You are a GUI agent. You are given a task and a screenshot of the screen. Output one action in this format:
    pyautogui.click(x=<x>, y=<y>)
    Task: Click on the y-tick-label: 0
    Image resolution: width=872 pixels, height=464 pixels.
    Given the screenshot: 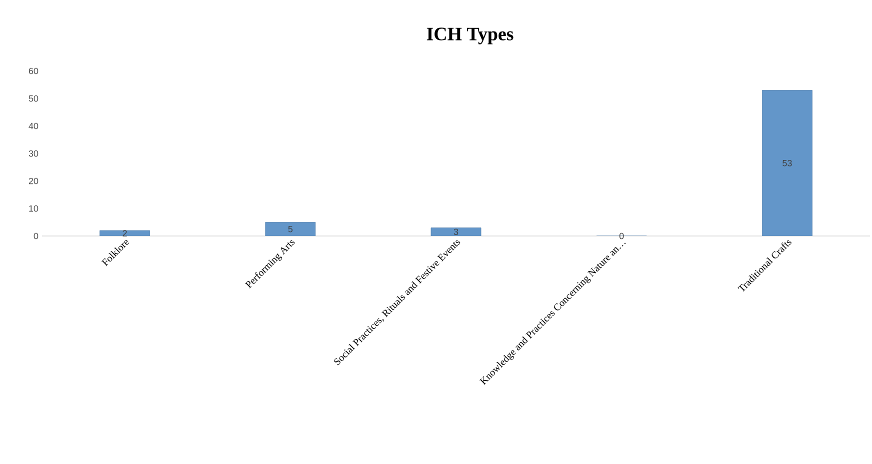 What is the action you would take?
    pyautogui.click(x=36, y=236)
    